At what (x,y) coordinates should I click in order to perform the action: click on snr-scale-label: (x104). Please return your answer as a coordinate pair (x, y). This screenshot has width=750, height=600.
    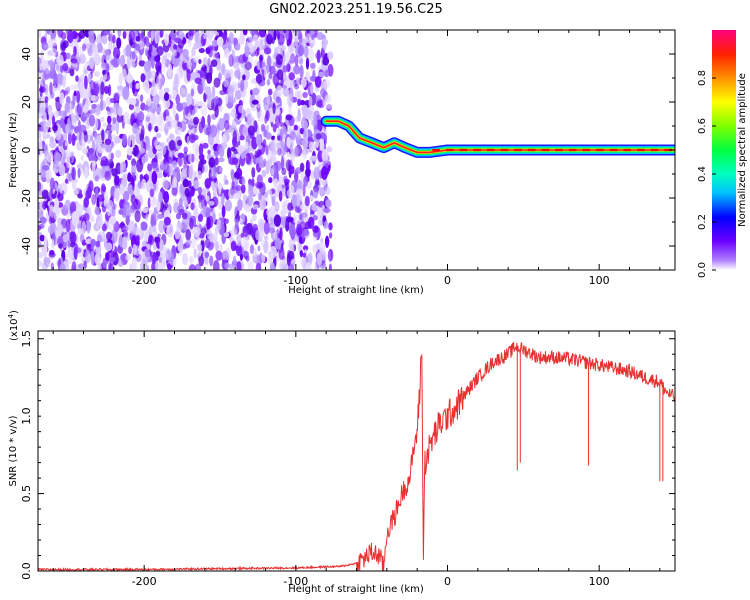
    Looking at the image, I should click on (13, 325).